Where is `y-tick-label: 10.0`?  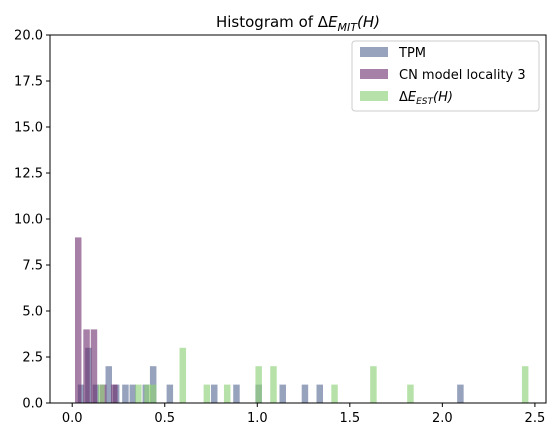
y-tick-label: 10.0 is located at coordinates (28, 220).